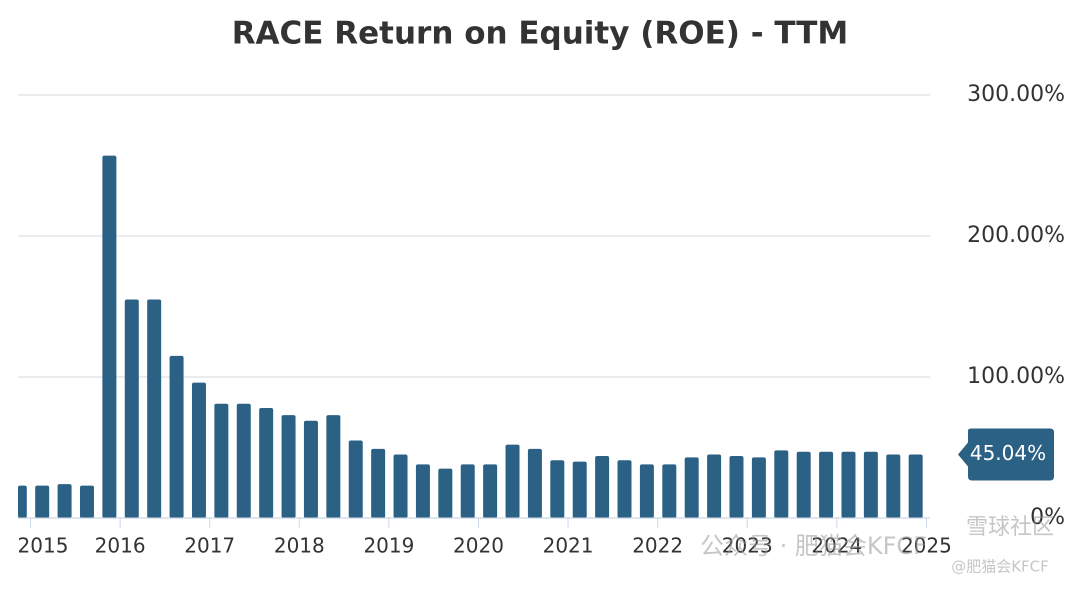 The image size is (1080, 590). I want to click on watermark: @肥猫会KFCF, so click(1000, 567).